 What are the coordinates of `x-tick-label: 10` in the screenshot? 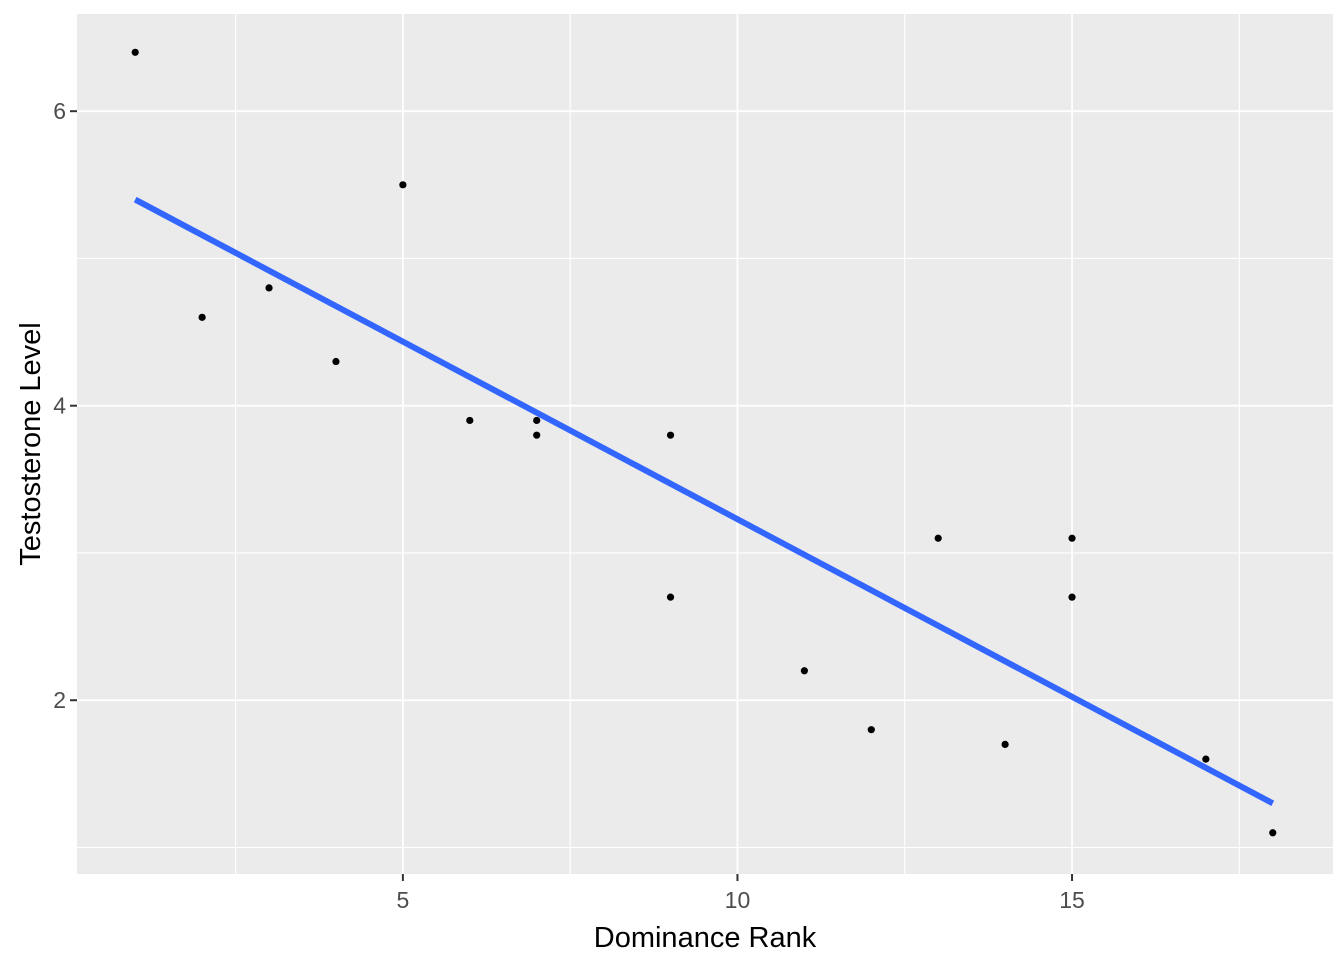 It's located at (738, 900).